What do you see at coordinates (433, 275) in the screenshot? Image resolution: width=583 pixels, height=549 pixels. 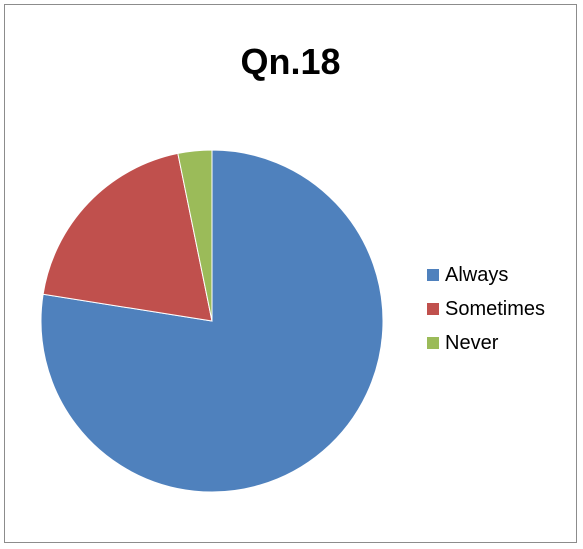 I see `legend-swatch-always` at bounding box center [433, 275].